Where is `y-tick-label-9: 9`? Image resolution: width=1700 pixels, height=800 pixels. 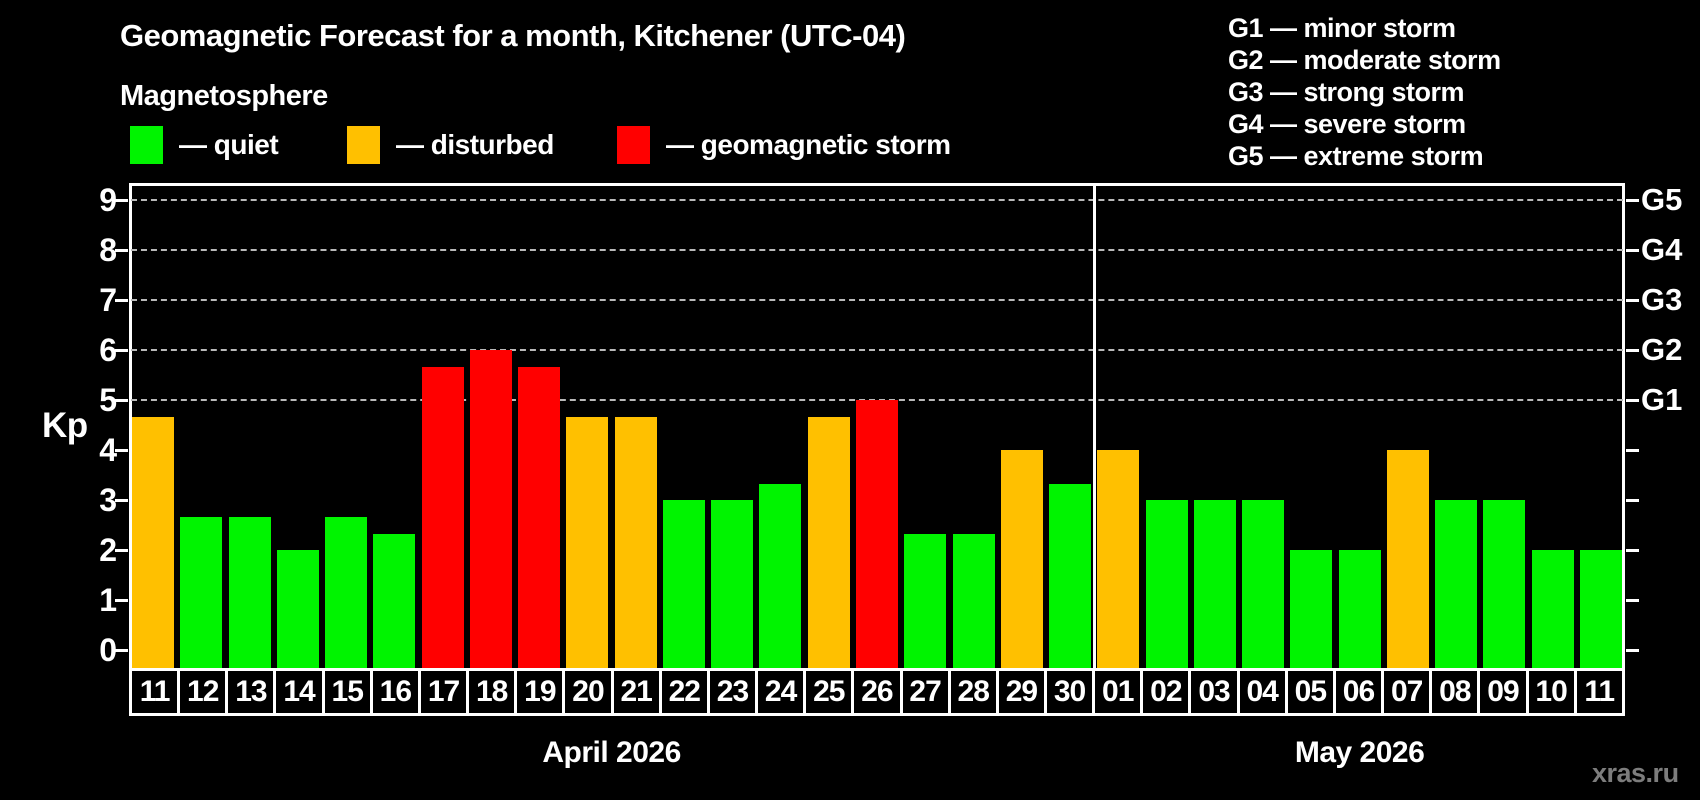
y-tick-label-9: 9 is located at coordinates (108, 200).